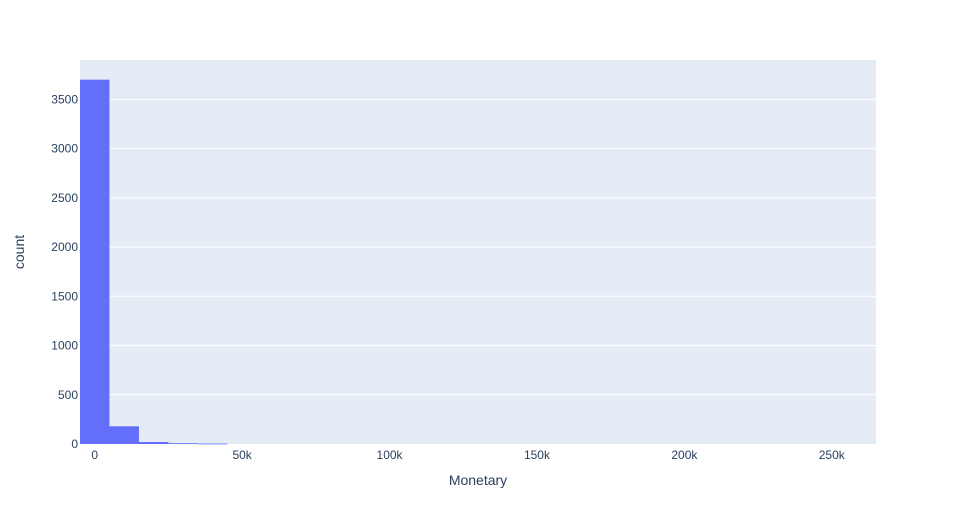 This screenshot has width=955, height=525. I want to click on y-axis-title: count, so click(19, 252).